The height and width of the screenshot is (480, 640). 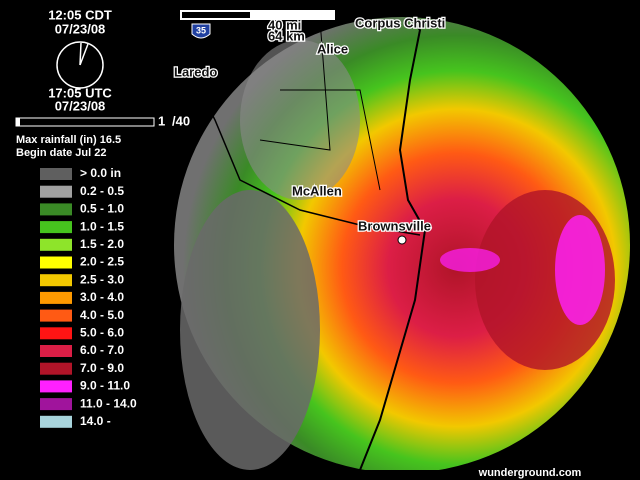 I want to click on credit: wunderground.com, so click(x=530, y=473).